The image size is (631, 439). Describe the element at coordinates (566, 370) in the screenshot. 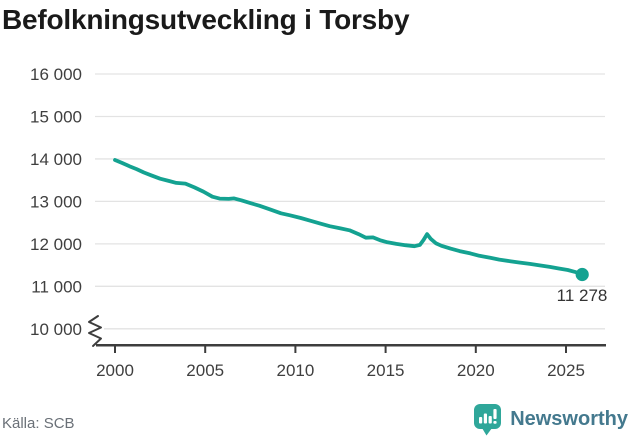

I see `x-tick-label: 2025` at that location.